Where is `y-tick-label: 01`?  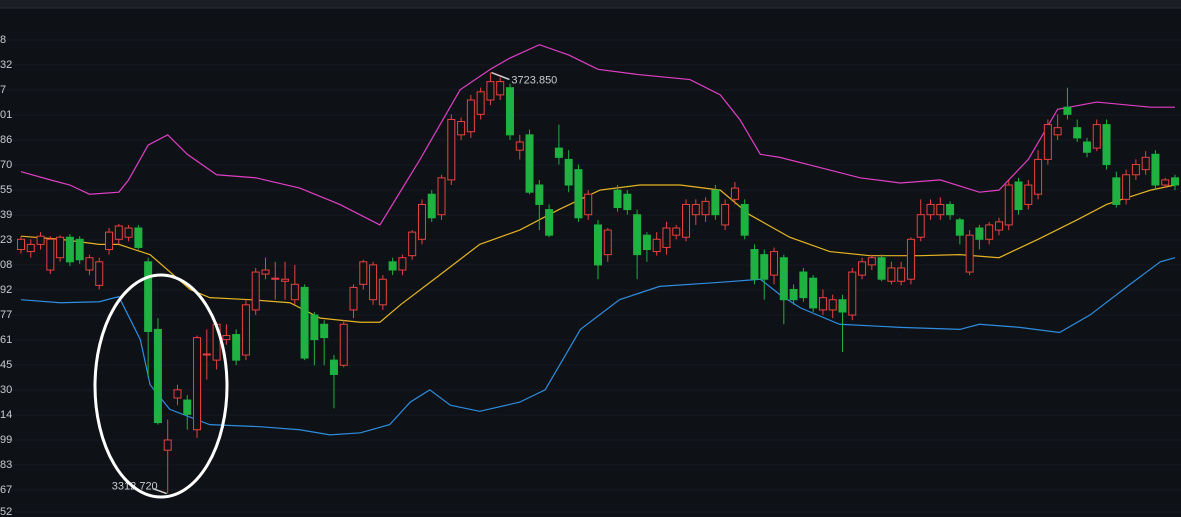
y-tick-label: 01 is located at coordinates (6, 115).